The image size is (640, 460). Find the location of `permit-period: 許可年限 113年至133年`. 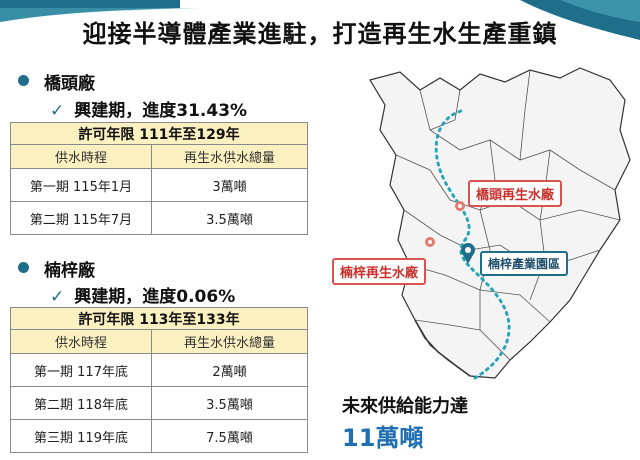

permit-period: 許可年限 113年至133年 is located at coordinates (159, 318).